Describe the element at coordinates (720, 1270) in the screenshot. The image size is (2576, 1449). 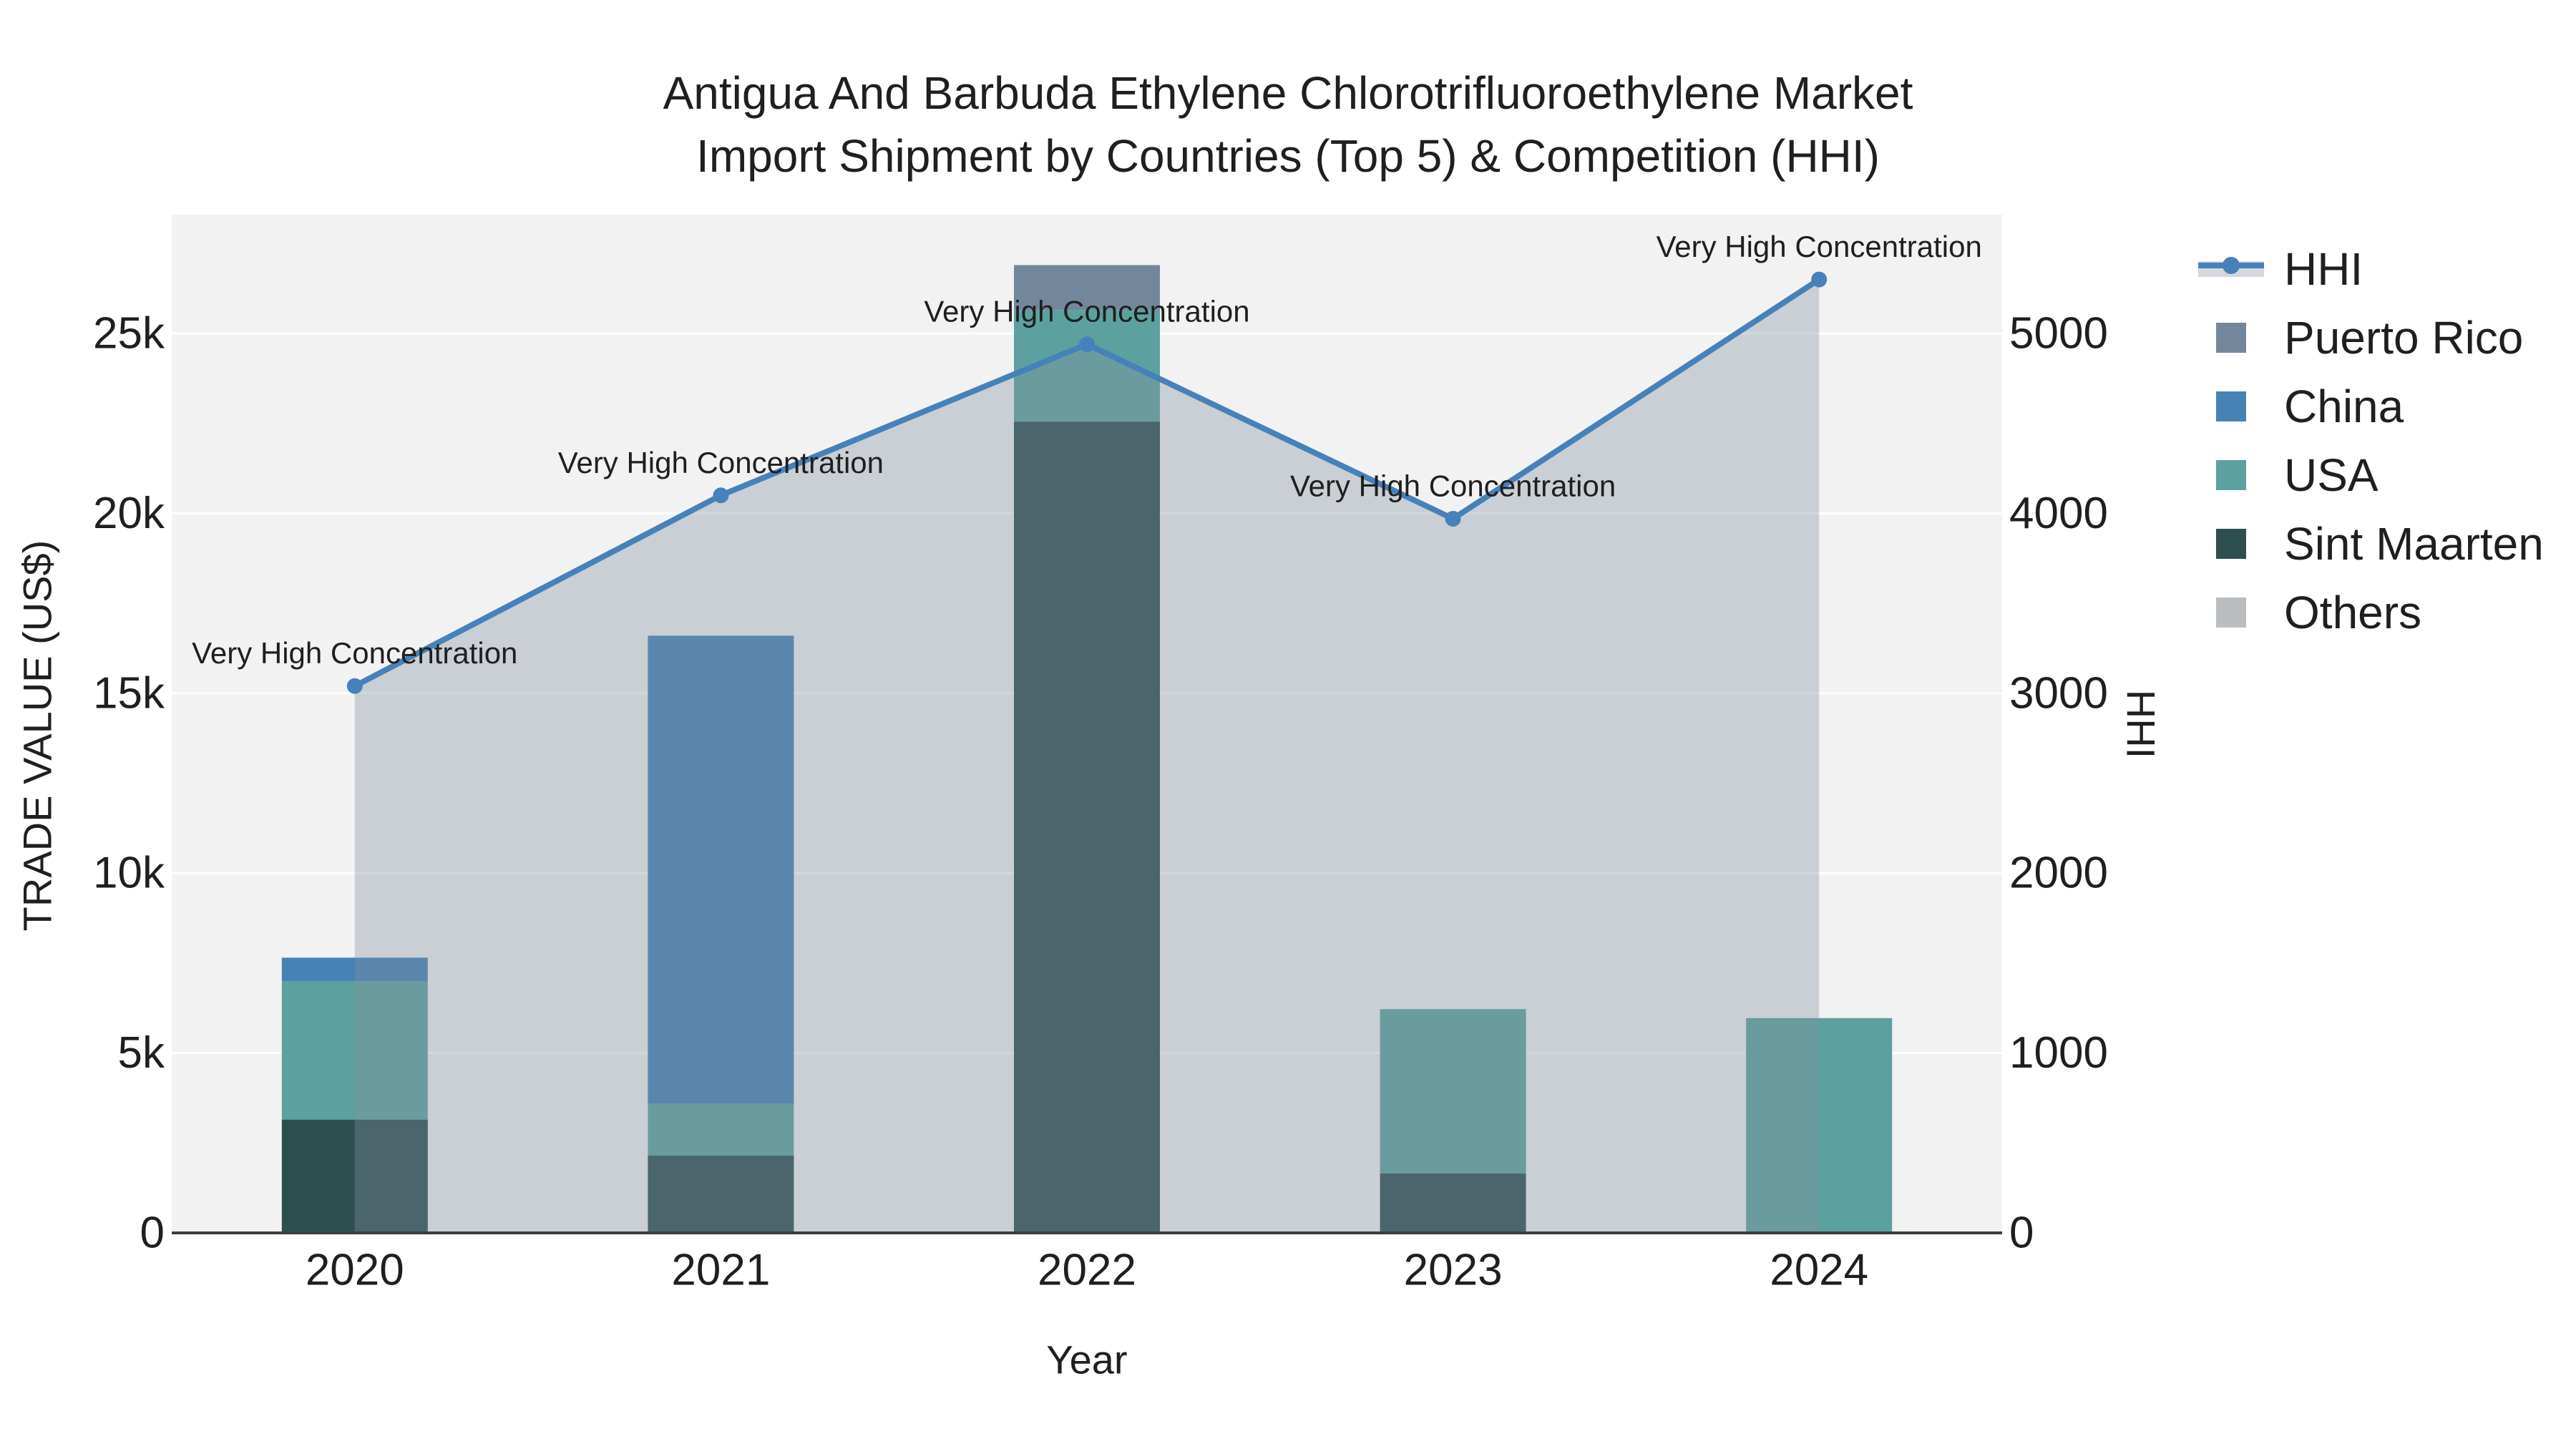
I see `x-tick-2021: 2021` at that location.